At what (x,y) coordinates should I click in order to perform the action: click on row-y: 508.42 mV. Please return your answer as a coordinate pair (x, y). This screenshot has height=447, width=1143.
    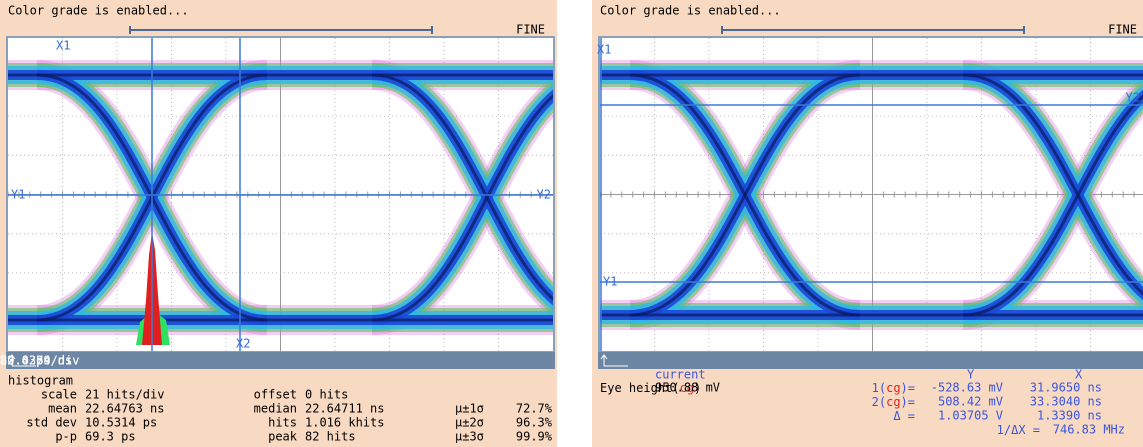
    Looking at the image, I should click on (970, 402).